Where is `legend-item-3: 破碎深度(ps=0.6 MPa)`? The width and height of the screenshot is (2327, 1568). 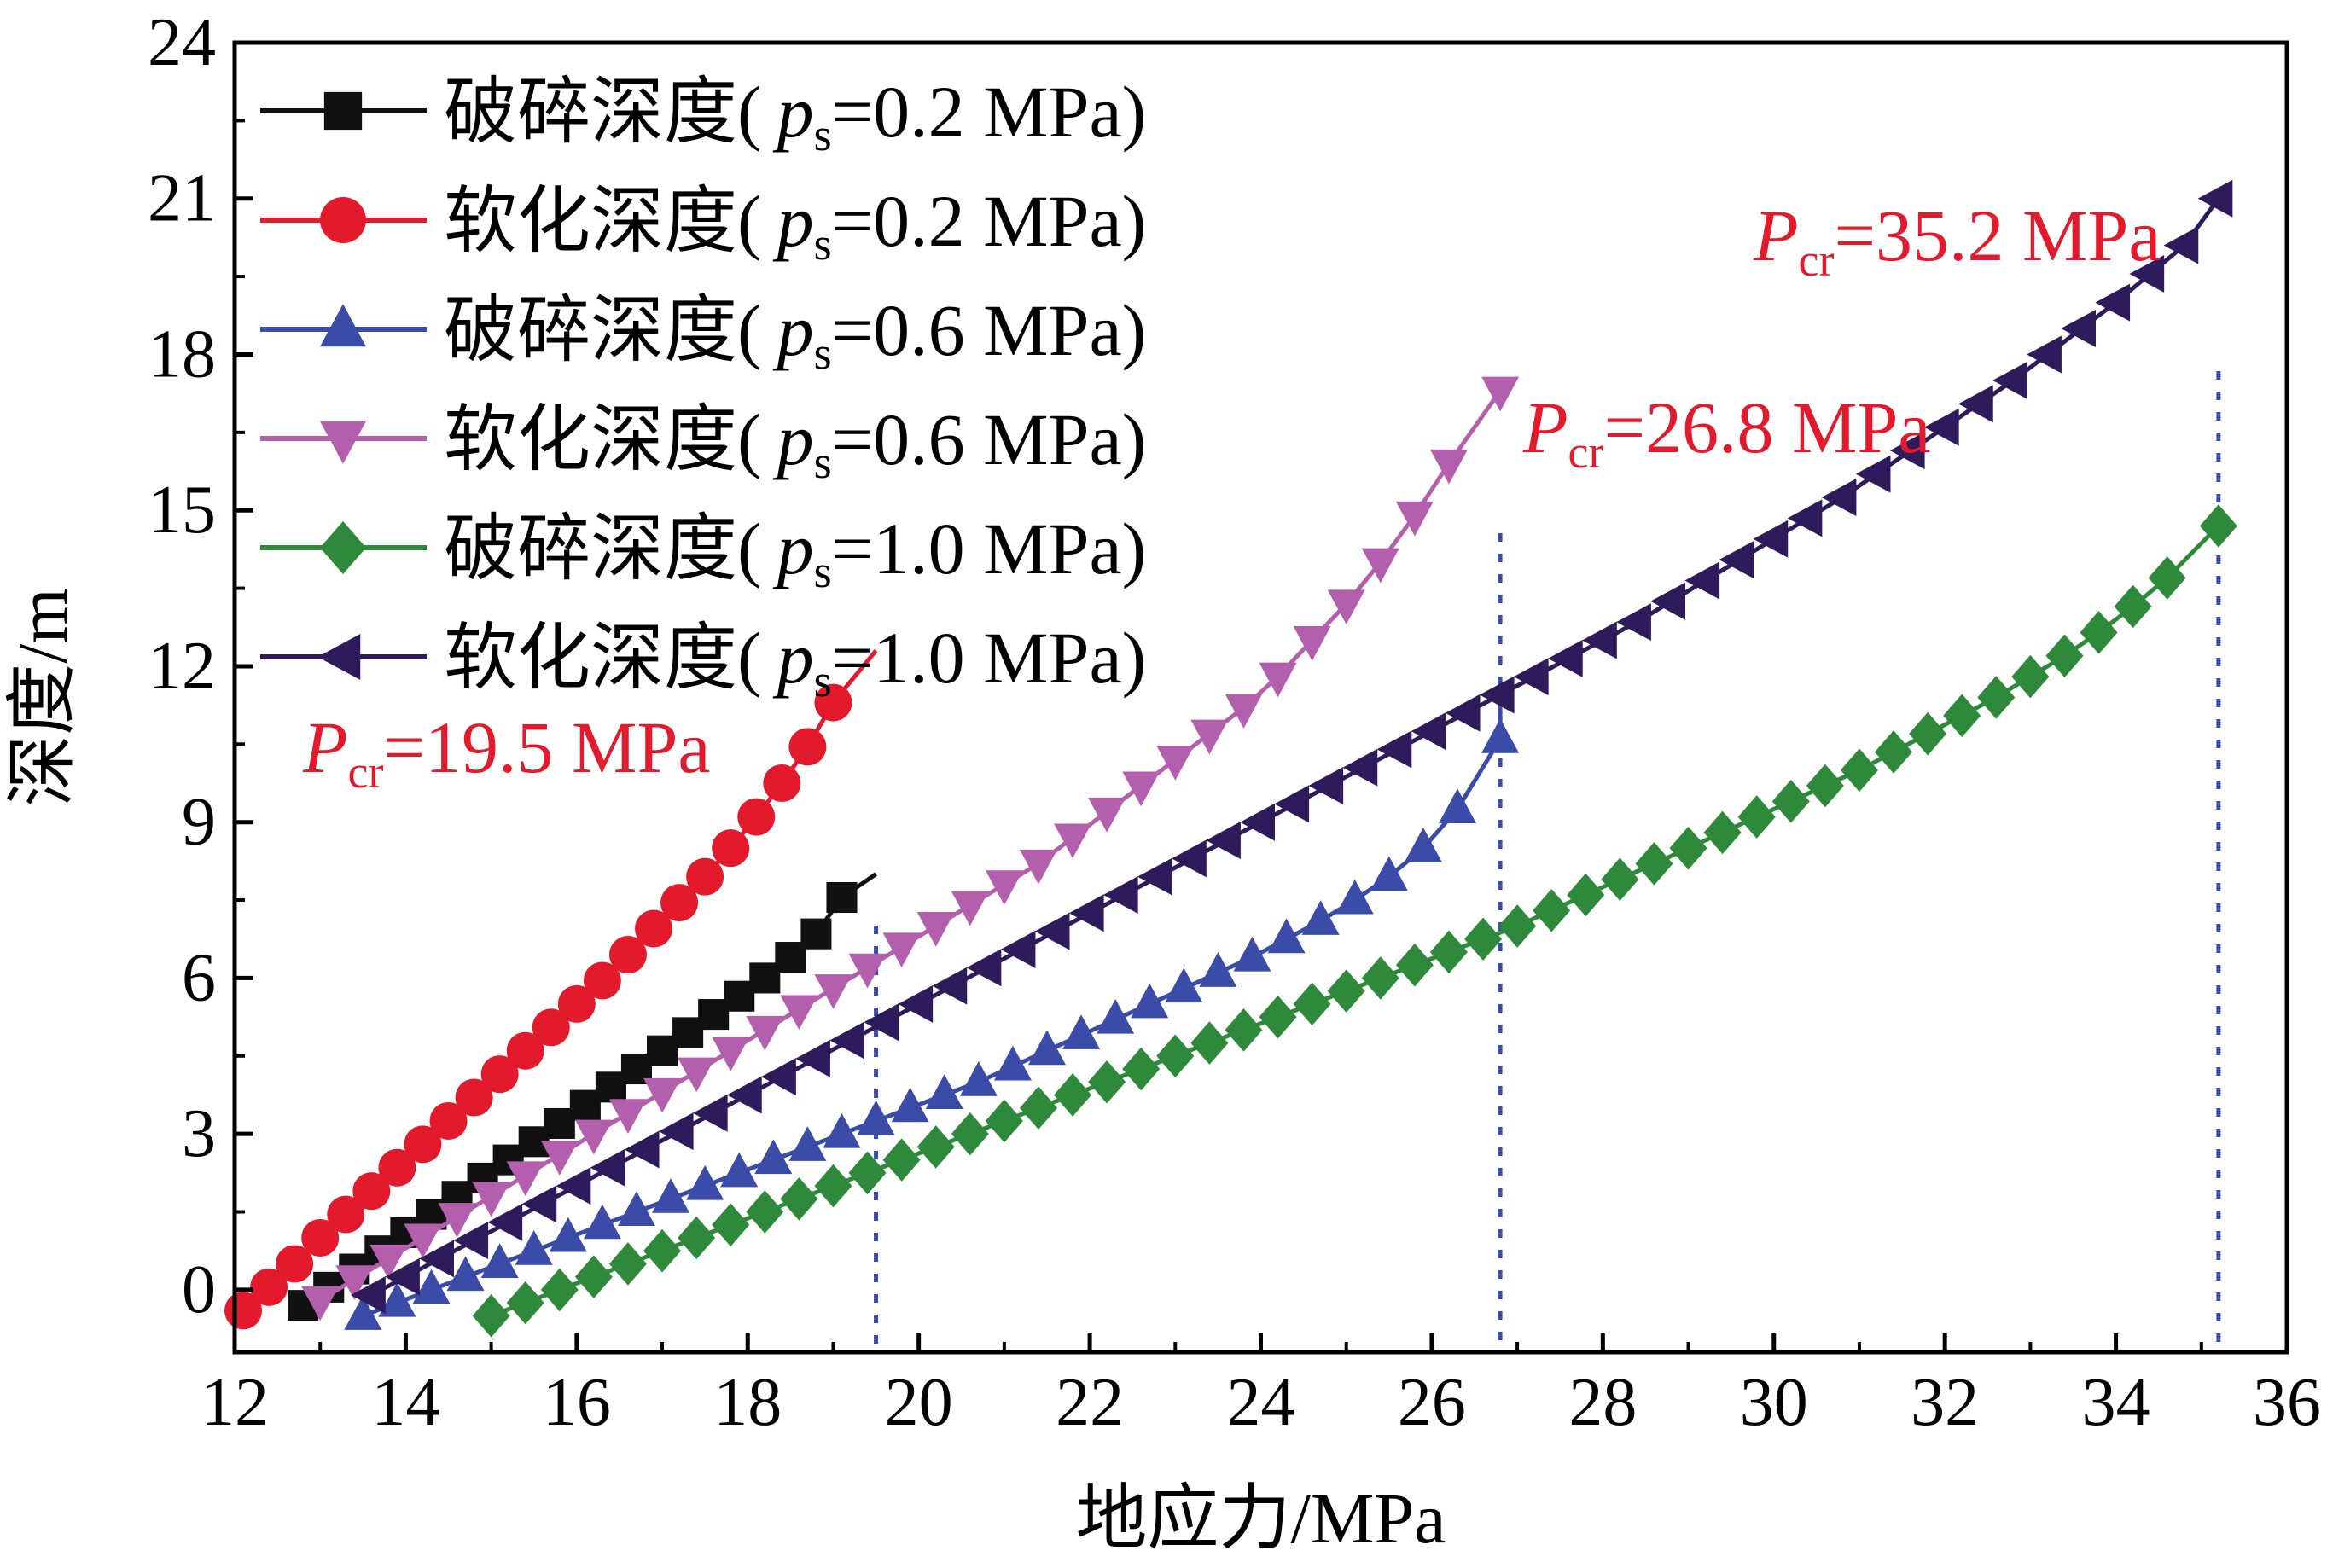 legend-item-3: 破碎深度(ps=0.6 MPa) is located at coordinates (703, 334).